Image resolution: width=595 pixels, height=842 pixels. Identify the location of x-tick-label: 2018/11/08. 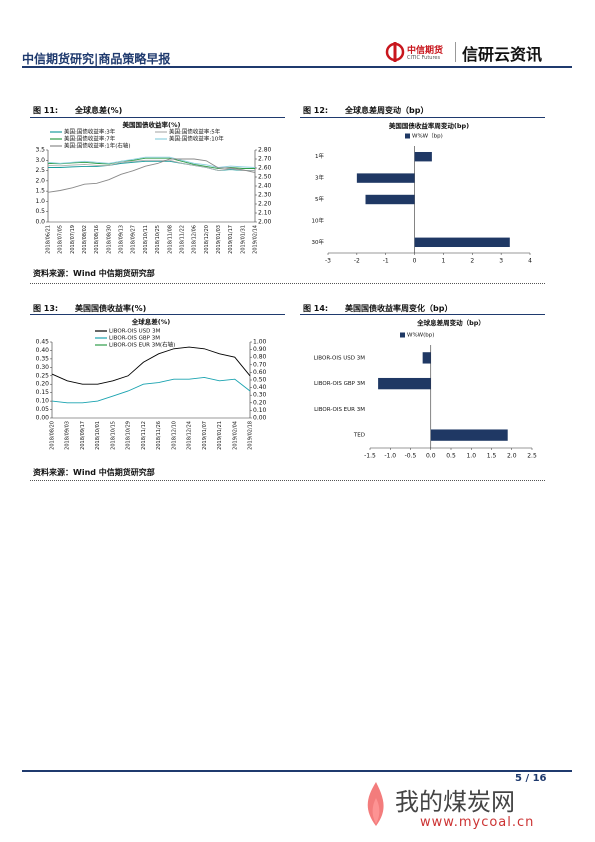
(170, 239).